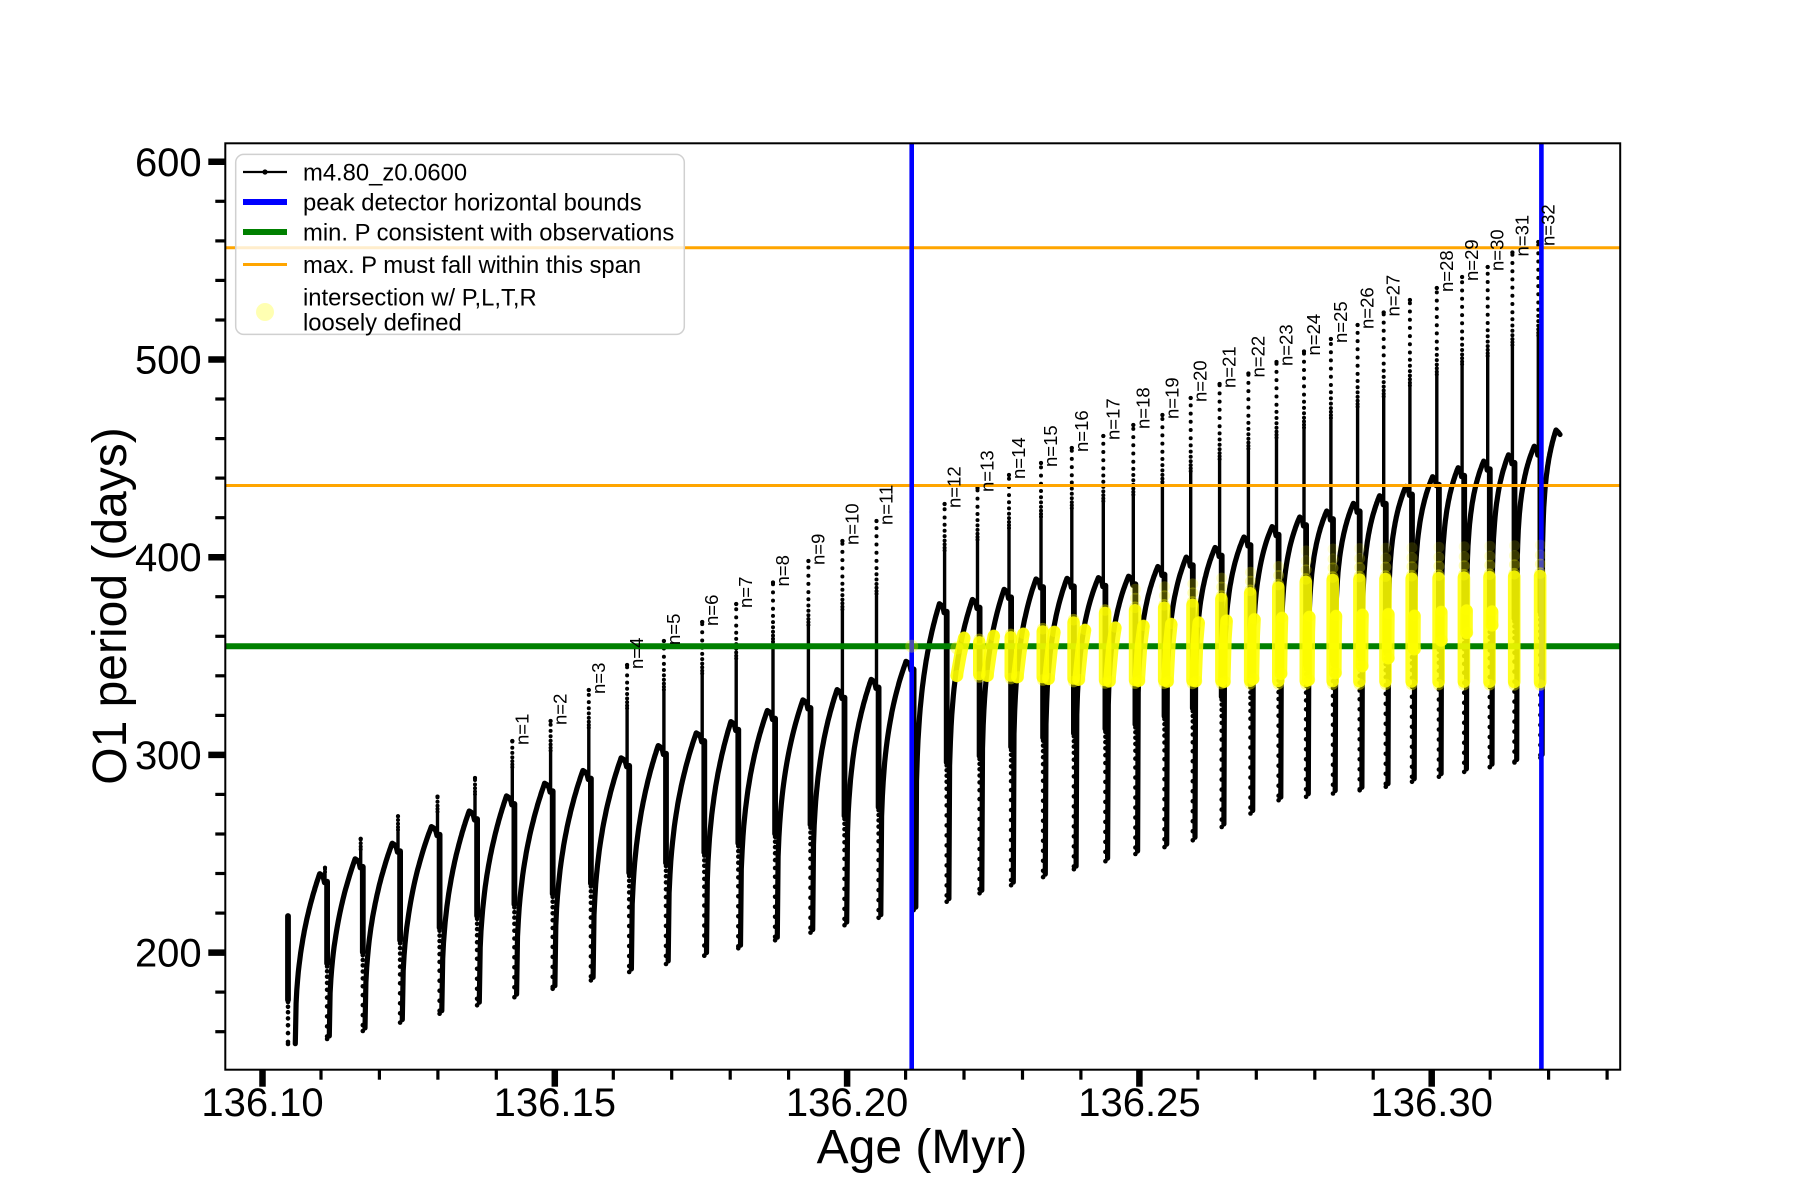 This screenshot has width=1800, height=1200. What do you see at coordinates (1200, 381) in the screenshot?
I see `svg-text: n=20` at bounding box center [1200, 381].